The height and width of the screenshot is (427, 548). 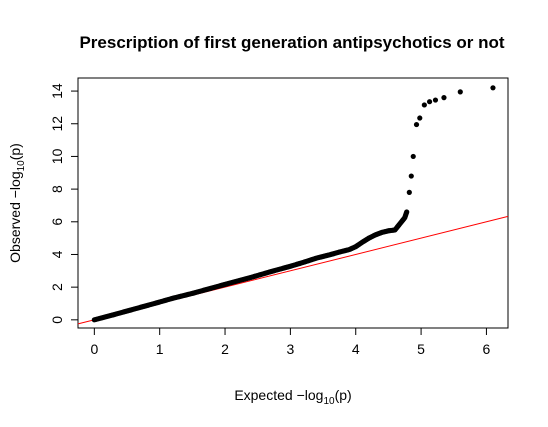 I want to click on y-axis-label: Observed −log10(p), so click(x=17, y=203).